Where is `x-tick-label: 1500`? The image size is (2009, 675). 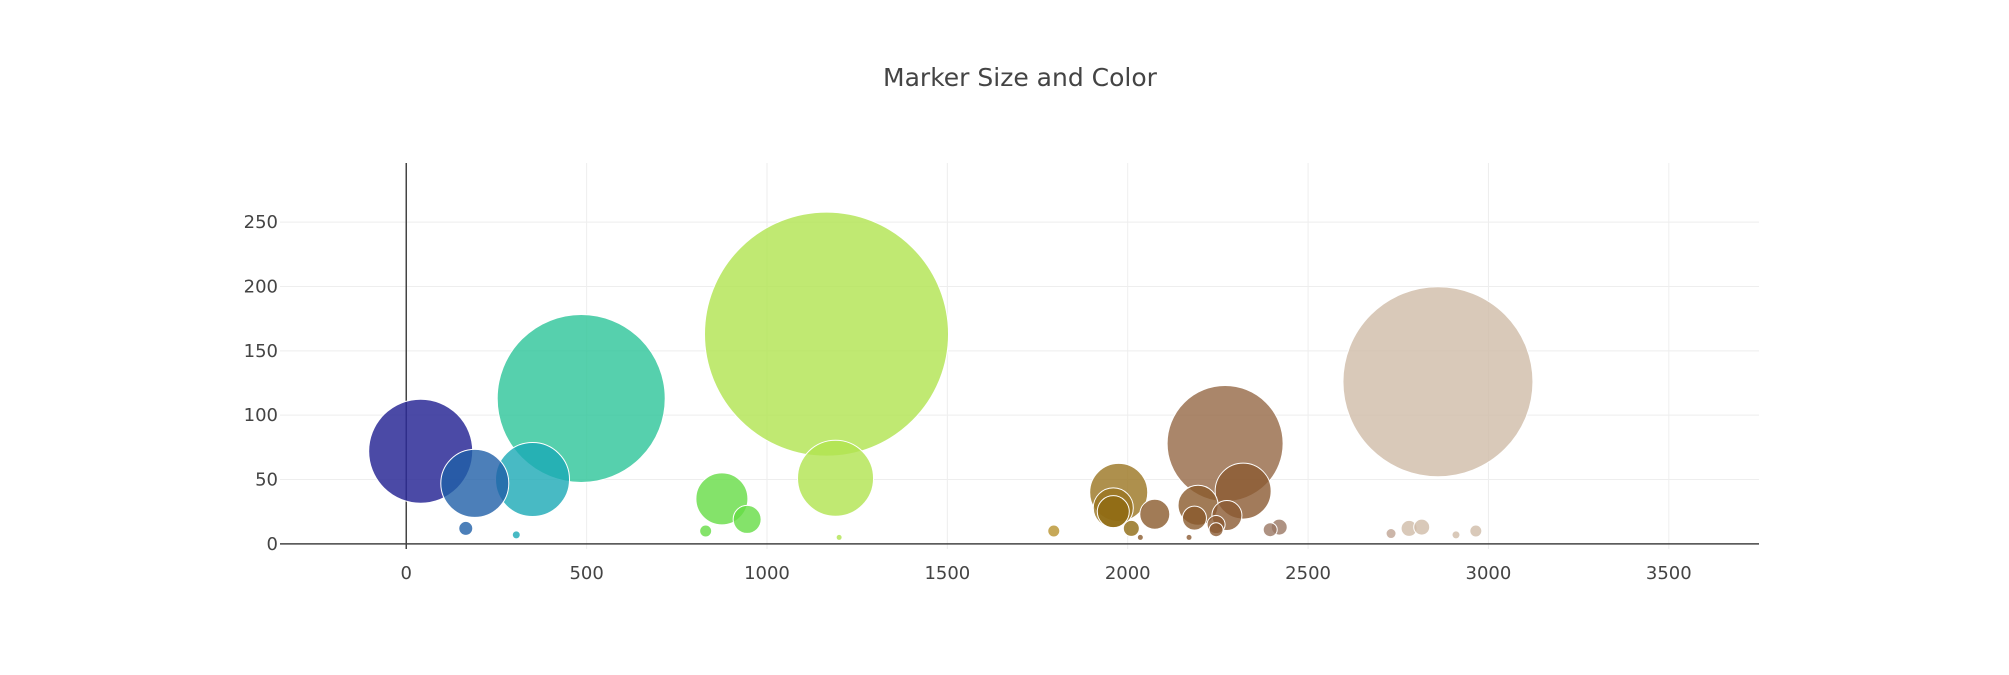
x-tick-label: 1500 is located at coordinates (947, 573).